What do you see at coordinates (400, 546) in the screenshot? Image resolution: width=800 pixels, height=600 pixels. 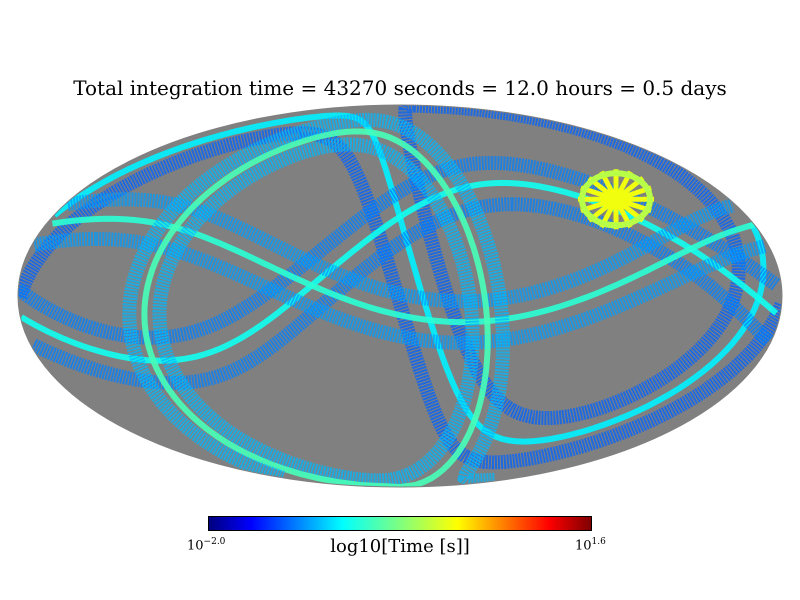 I see `colorbar-label: log10[Time [s]]` at bounding box center [400, 546].